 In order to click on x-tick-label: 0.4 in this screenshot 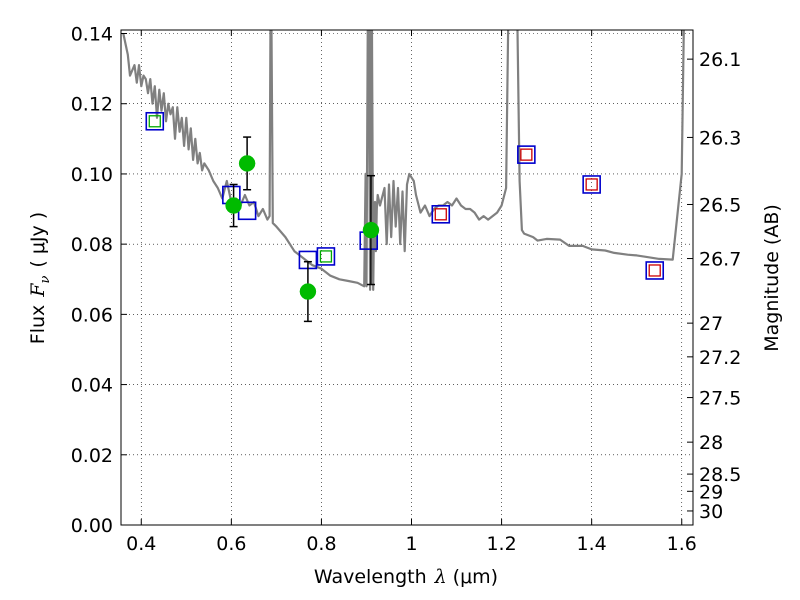, I will do `click(141, 544)`.